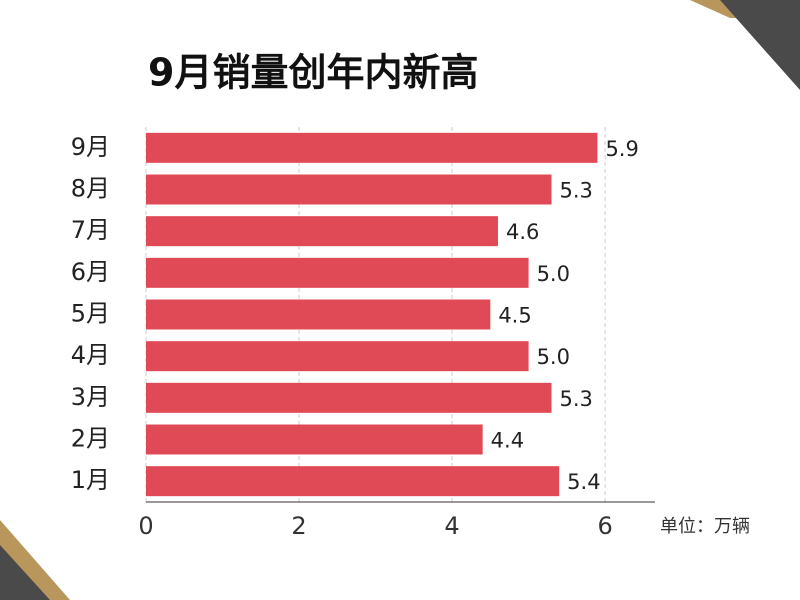  Describe the element at coordinates (705, 526) in the screenshot. I see `unit-label: 单位：万辆` at that location.